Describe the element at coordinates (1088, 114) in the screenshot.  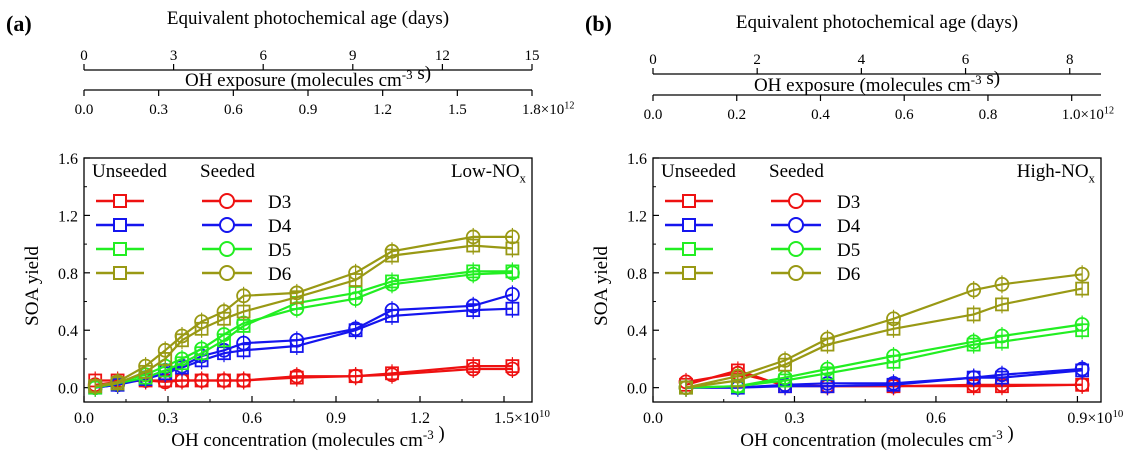
I see `top-axis-1-tick-label: 1.0×10¹²` at that location.